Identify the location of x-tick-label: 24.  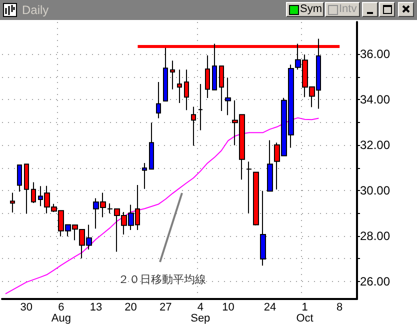
(270, 308).